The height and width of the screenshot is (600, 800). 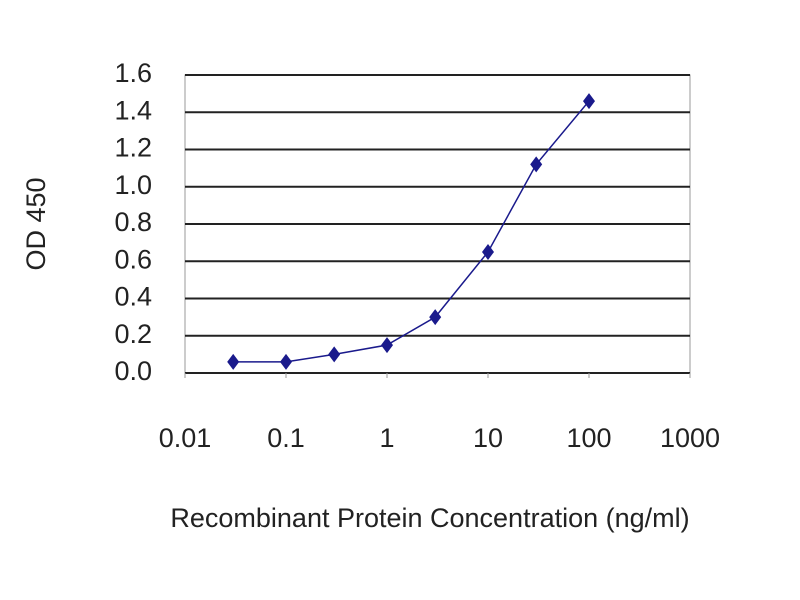 I want to click on x-tick-label: 1000, so click(x=690, y=438).